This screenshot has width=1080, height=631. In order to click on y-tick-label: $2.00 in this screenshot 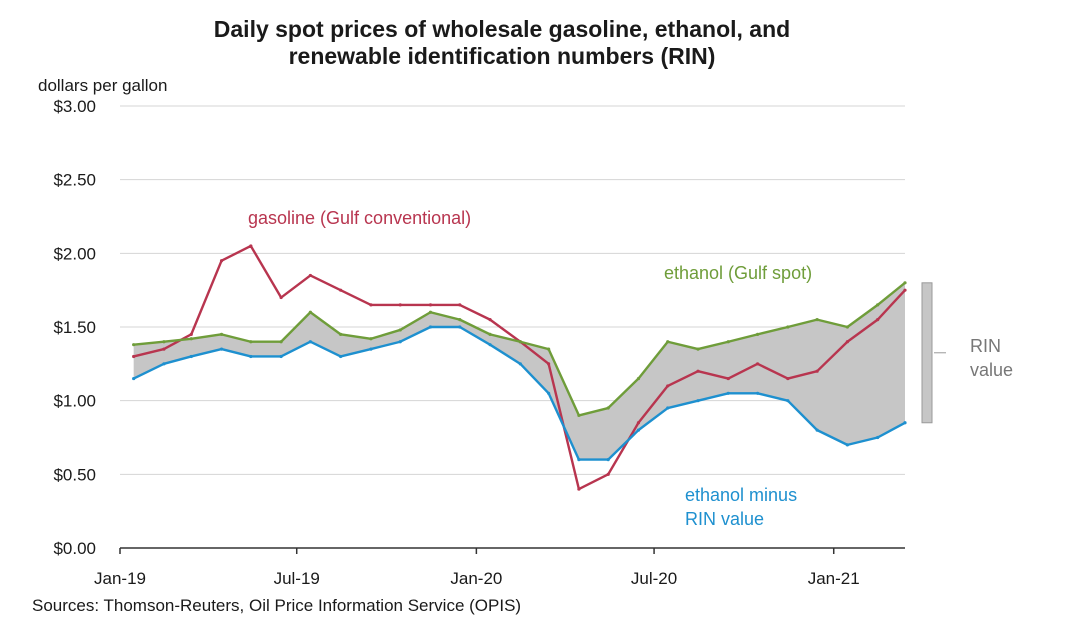, I will do `click(74, 253)`.